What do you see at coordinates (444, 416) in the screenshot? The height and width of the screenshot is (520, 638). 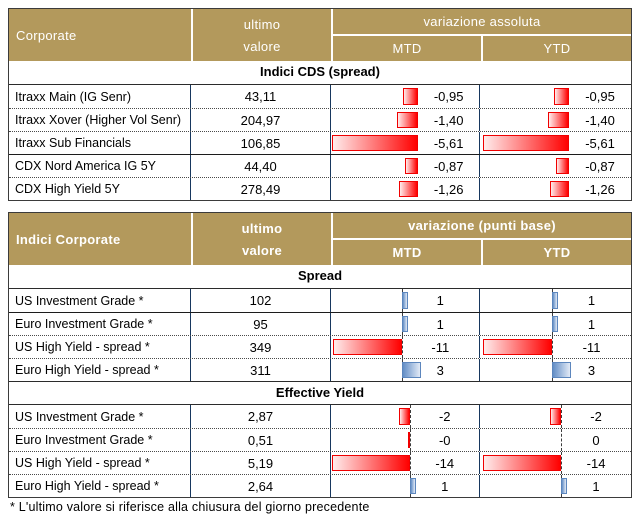 I see `mtd-value: -2` at bounding box center [444, 416].